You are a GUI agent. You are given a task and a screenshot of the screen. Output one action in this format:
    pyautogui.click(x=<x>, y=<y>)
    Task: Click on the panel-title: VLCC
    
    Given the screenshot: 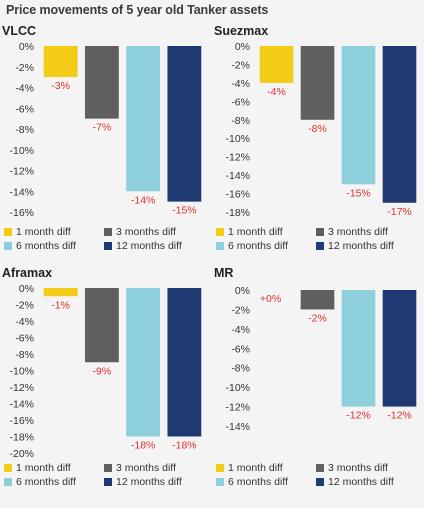 What is the action you would take?
    pyautogui.click(x=19, y=31)
    